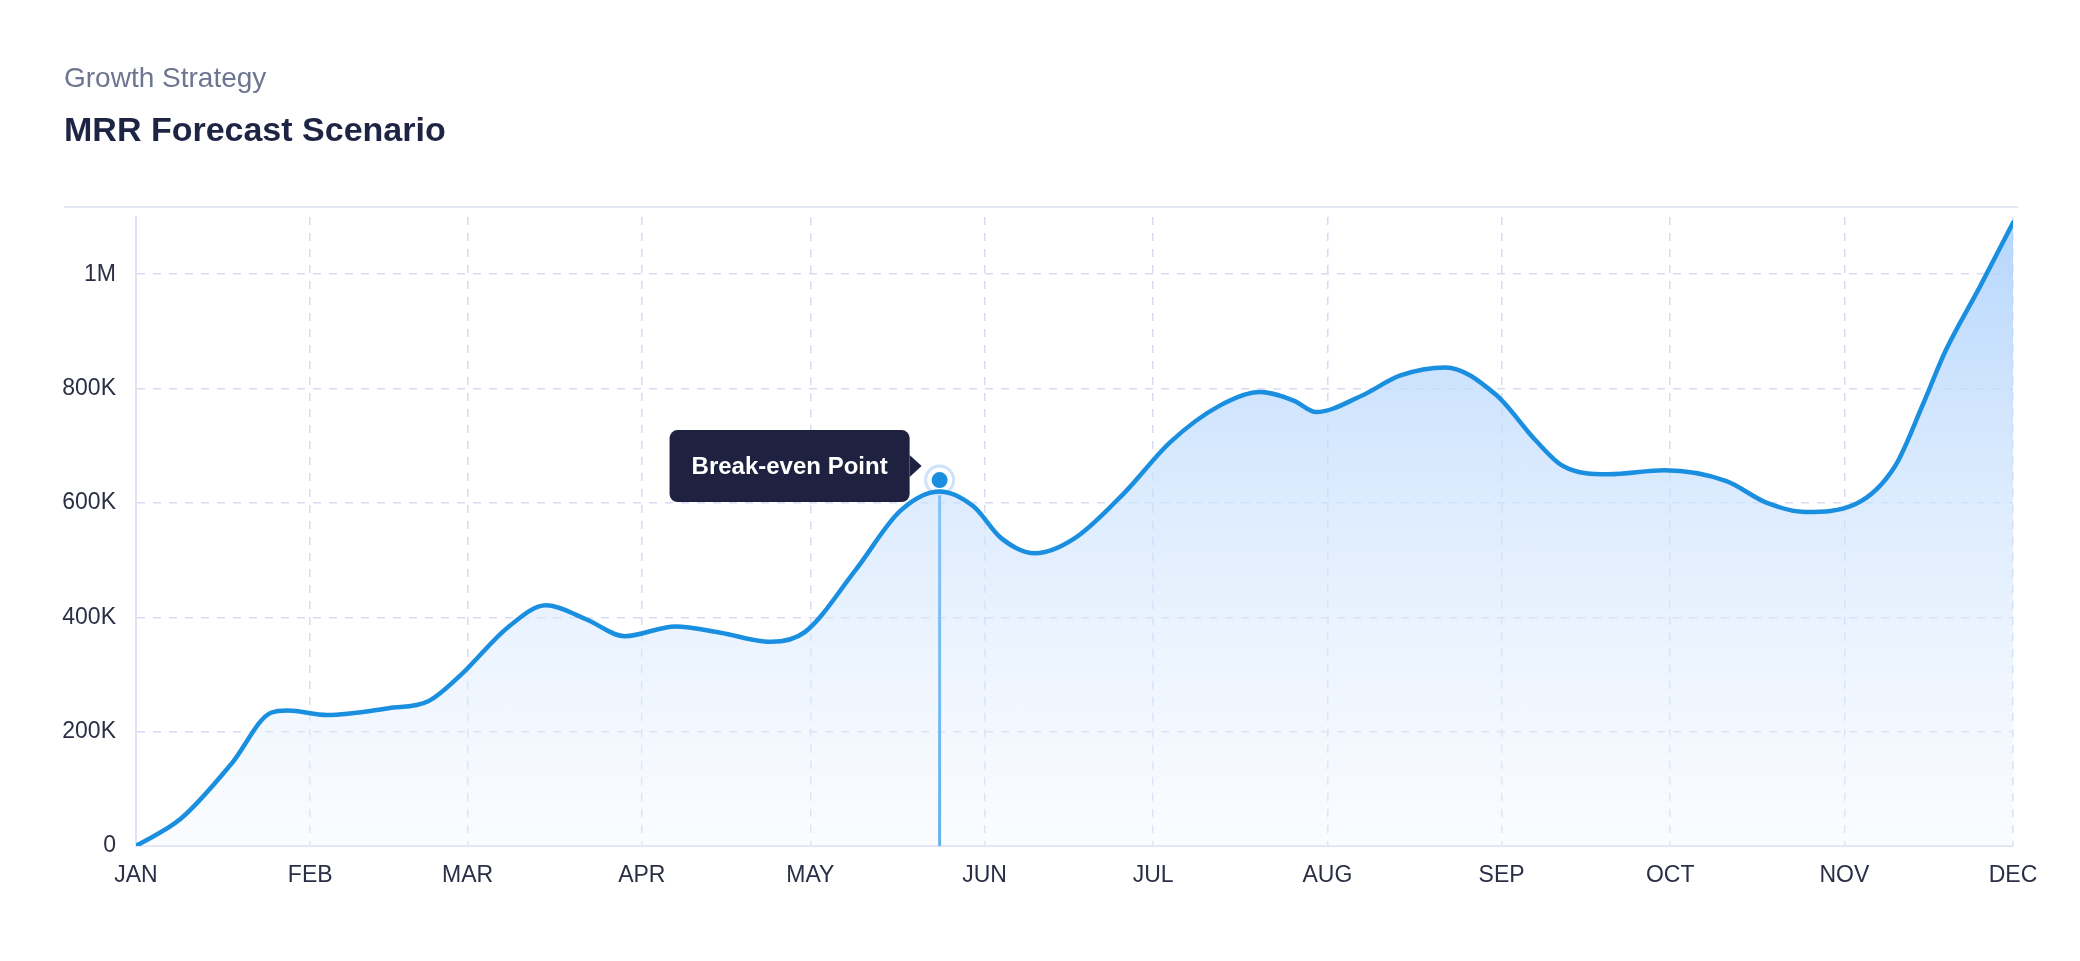  I want to click on x-tick-label: MAY, so click(810, 874).